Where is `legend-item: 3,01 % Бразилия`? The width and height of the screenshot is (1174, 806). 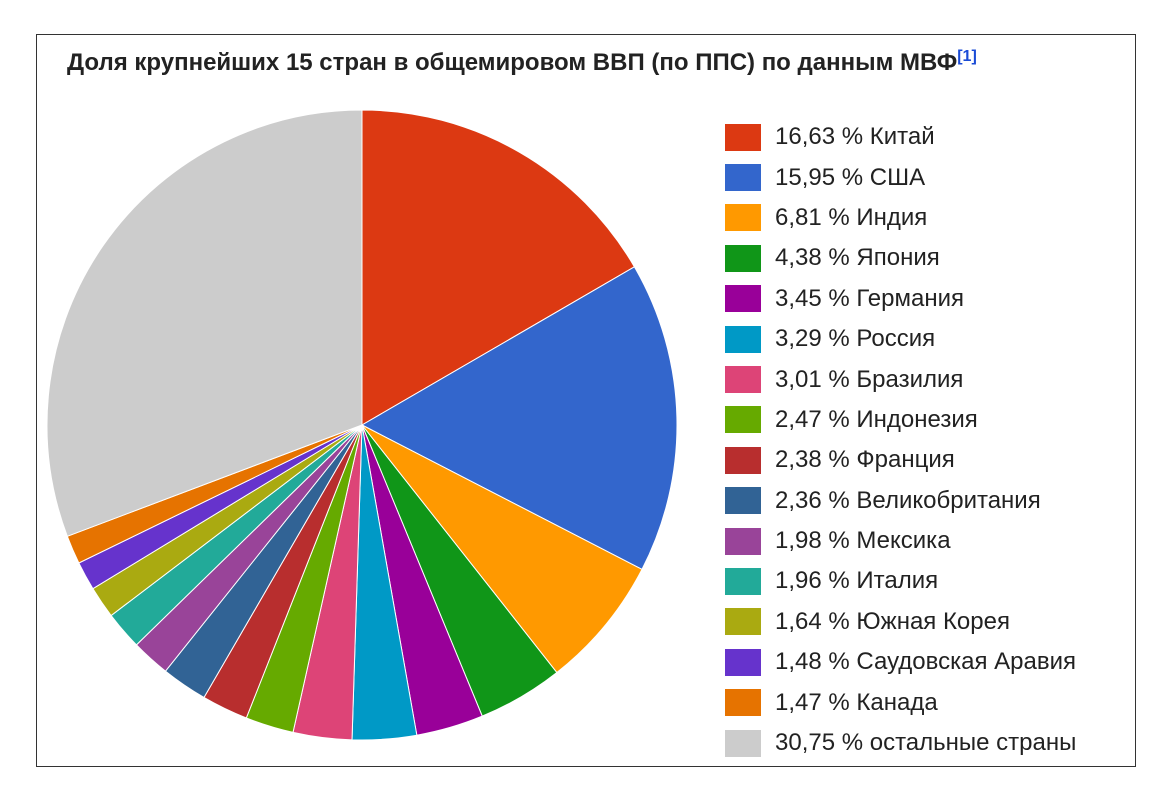
legend-item: 3,01 % Бразилия is located at coordinates (900, 379).